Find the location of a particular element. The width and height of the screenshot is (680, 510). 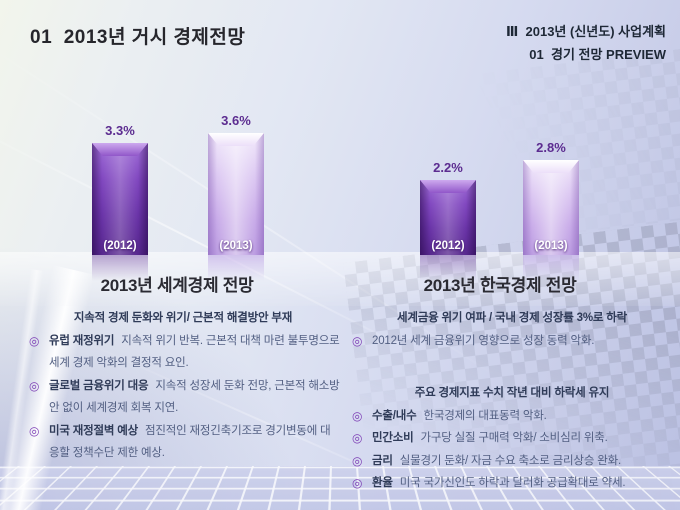

korea-2012-bar-group: 2.2% (2012) is located at coordinates (448, 207).